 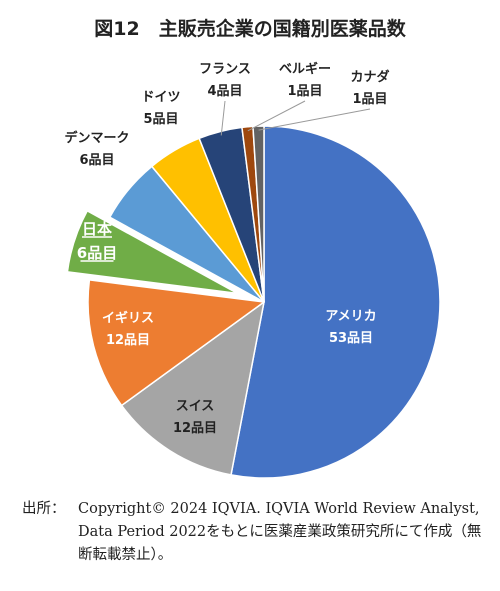 I want to click on slice-name-label-2: イギリス, so click(x=128, y=318).